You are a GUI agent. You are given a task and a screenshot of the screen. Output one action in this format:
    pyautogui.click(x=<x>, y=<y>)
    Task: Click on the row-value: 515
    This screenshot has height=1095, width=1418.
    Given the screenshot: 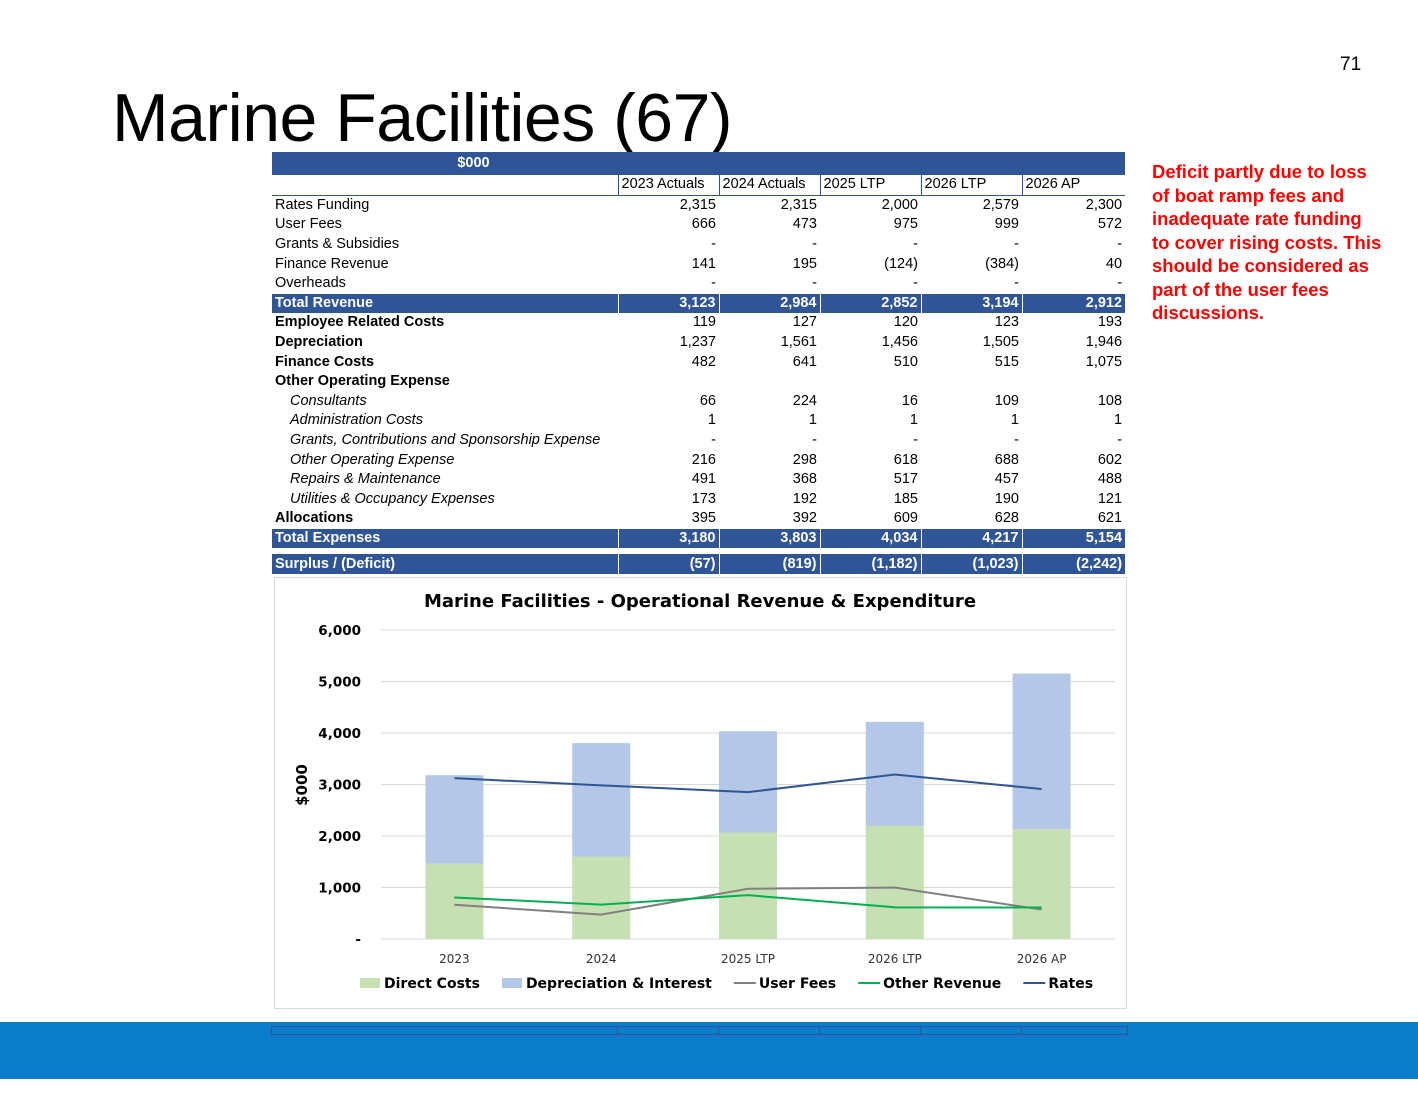 What is the action you would take?
    pyautogui.click(x=1006, y=361)
    